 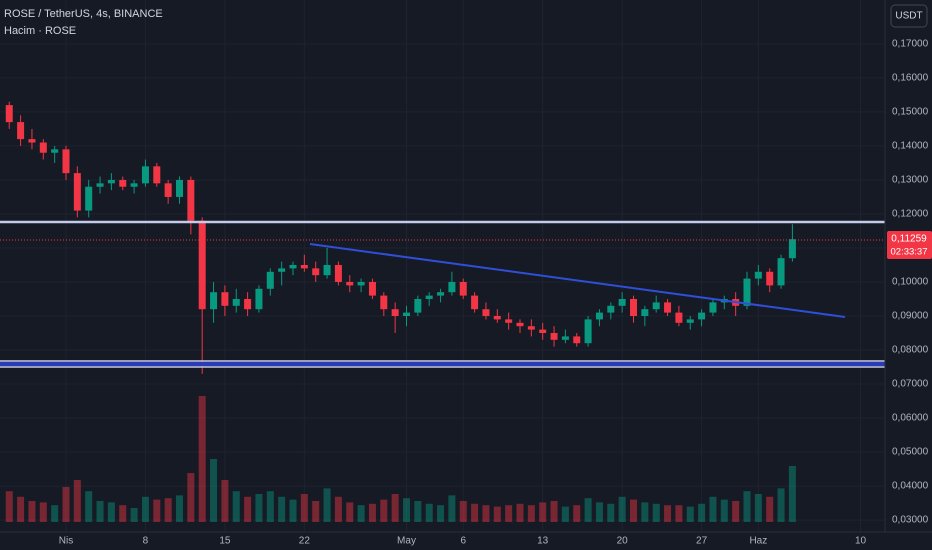 I want to click on x-tick-label: 13, so click(x=543, y=541).